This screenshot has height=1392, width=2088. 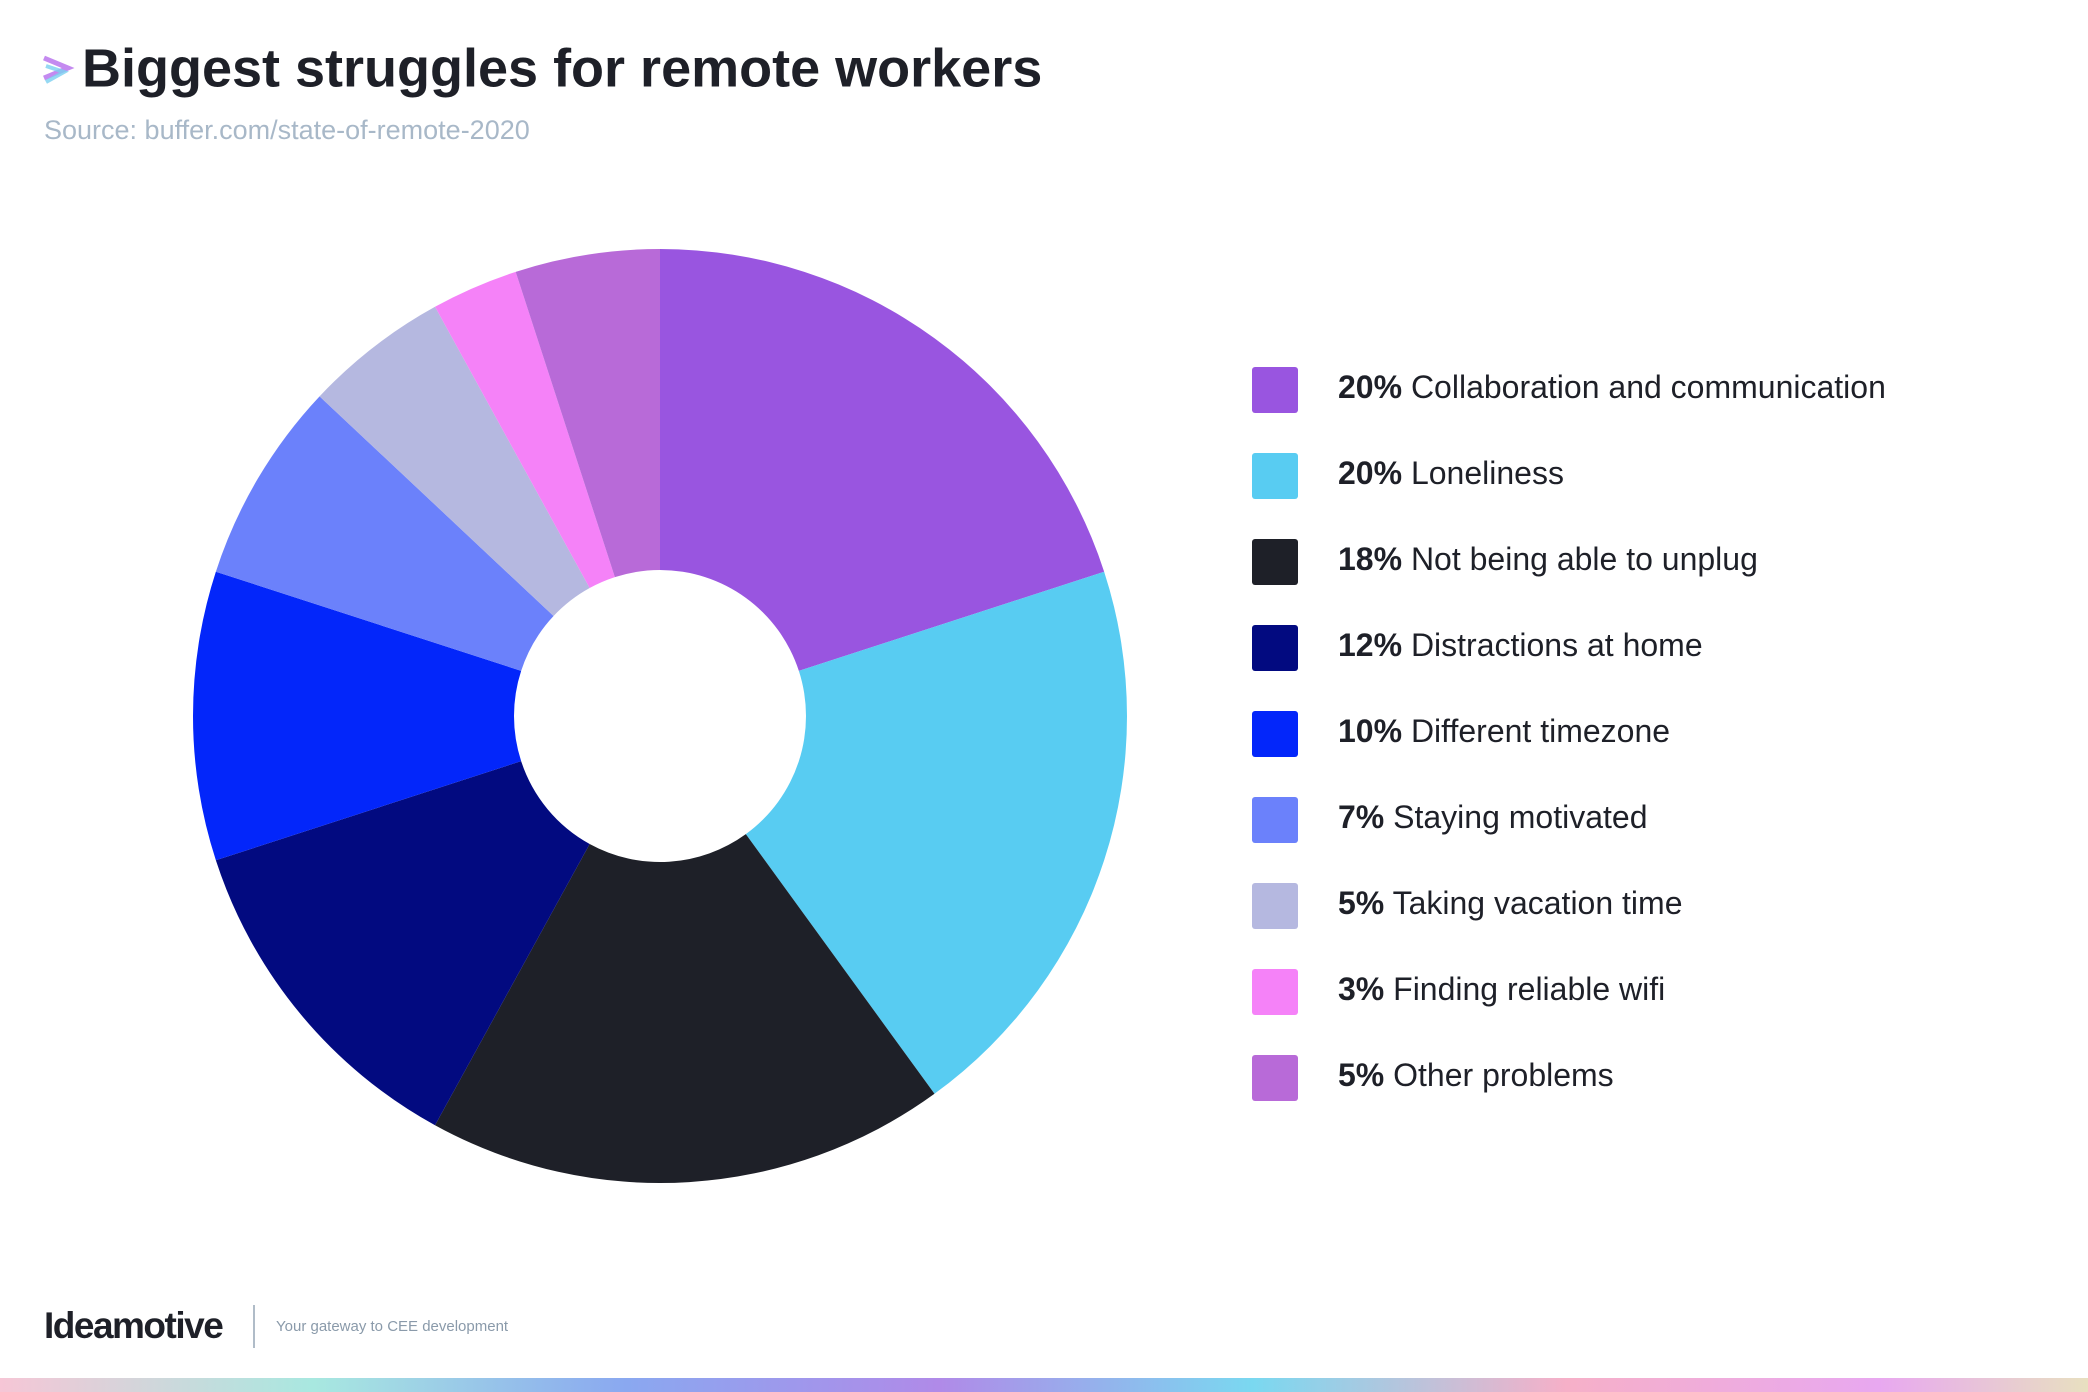 I want to click on brand: Ideamotive, so click(x=133, y=1325).